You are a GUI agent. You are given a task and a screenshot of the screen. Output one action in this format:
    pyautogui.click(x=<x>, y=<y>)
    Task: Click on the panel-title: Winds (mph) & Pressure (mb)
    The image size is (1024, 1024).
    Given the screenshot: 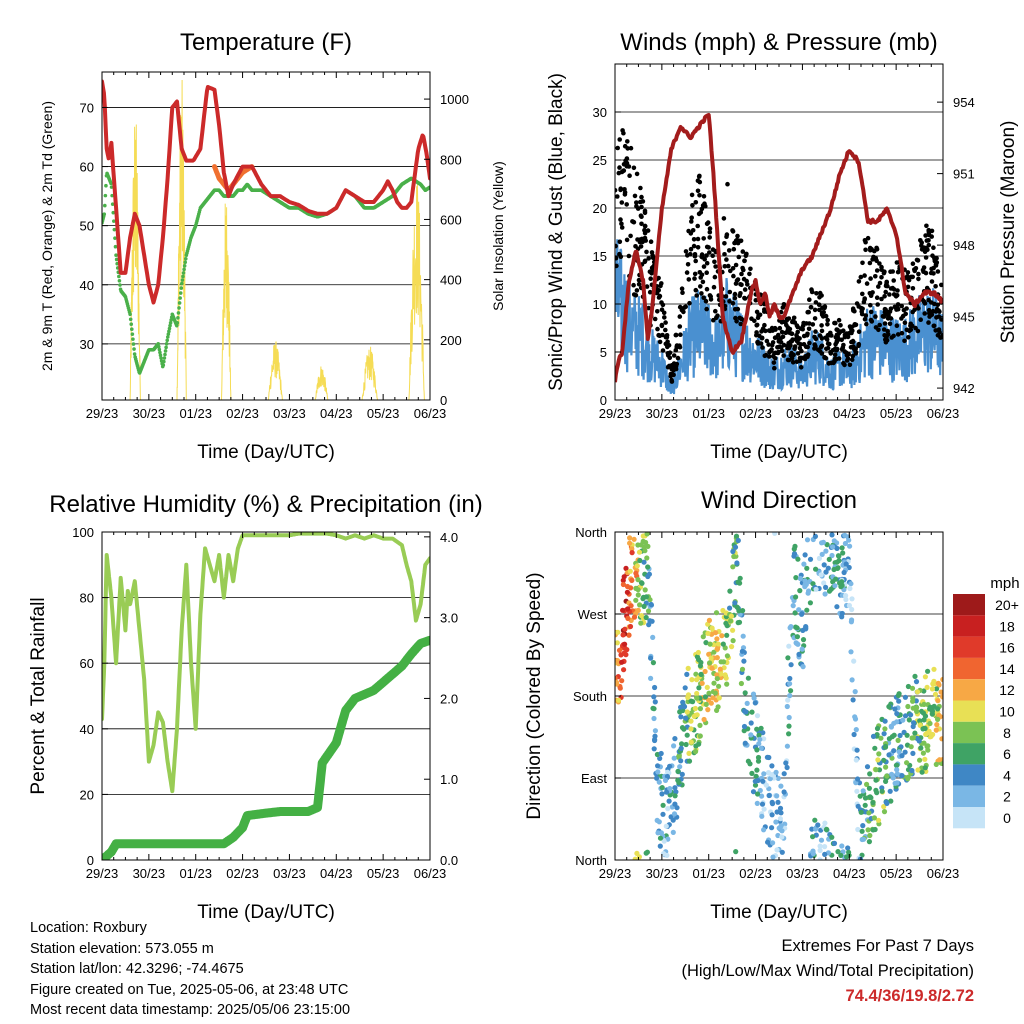 What is the action you would take?
    pyautogui.click(x=778, y=42)
    